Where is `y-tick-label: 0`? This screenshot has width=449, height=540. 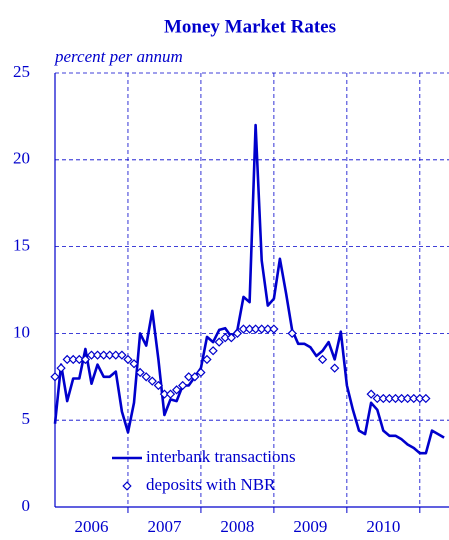 y-tick-label: 0 is located at coordinates (26, 505).